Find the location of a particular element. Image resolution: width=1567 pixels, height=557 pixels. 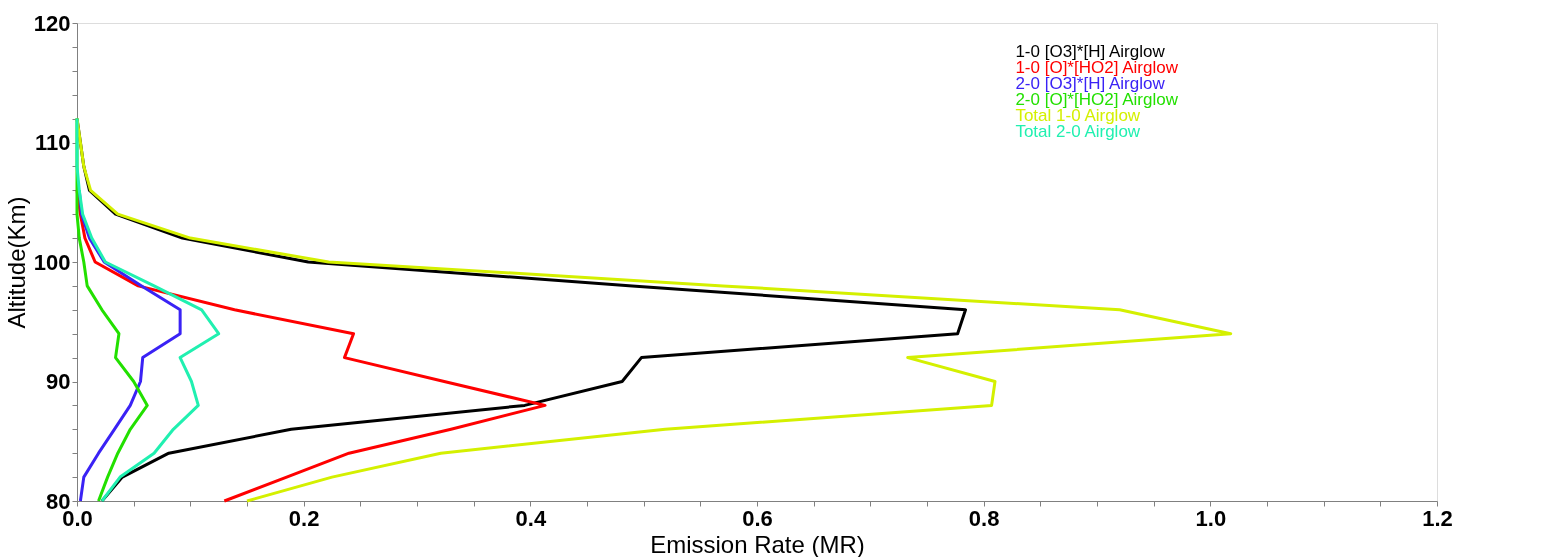

y-tick-label: 110 is located at coordinates (53, 142).